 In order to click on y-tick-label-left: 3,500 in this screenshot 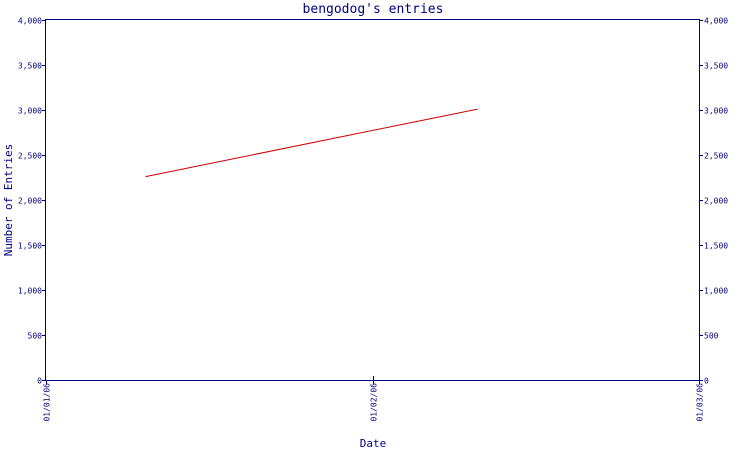, I will do `click(30, 66)`.